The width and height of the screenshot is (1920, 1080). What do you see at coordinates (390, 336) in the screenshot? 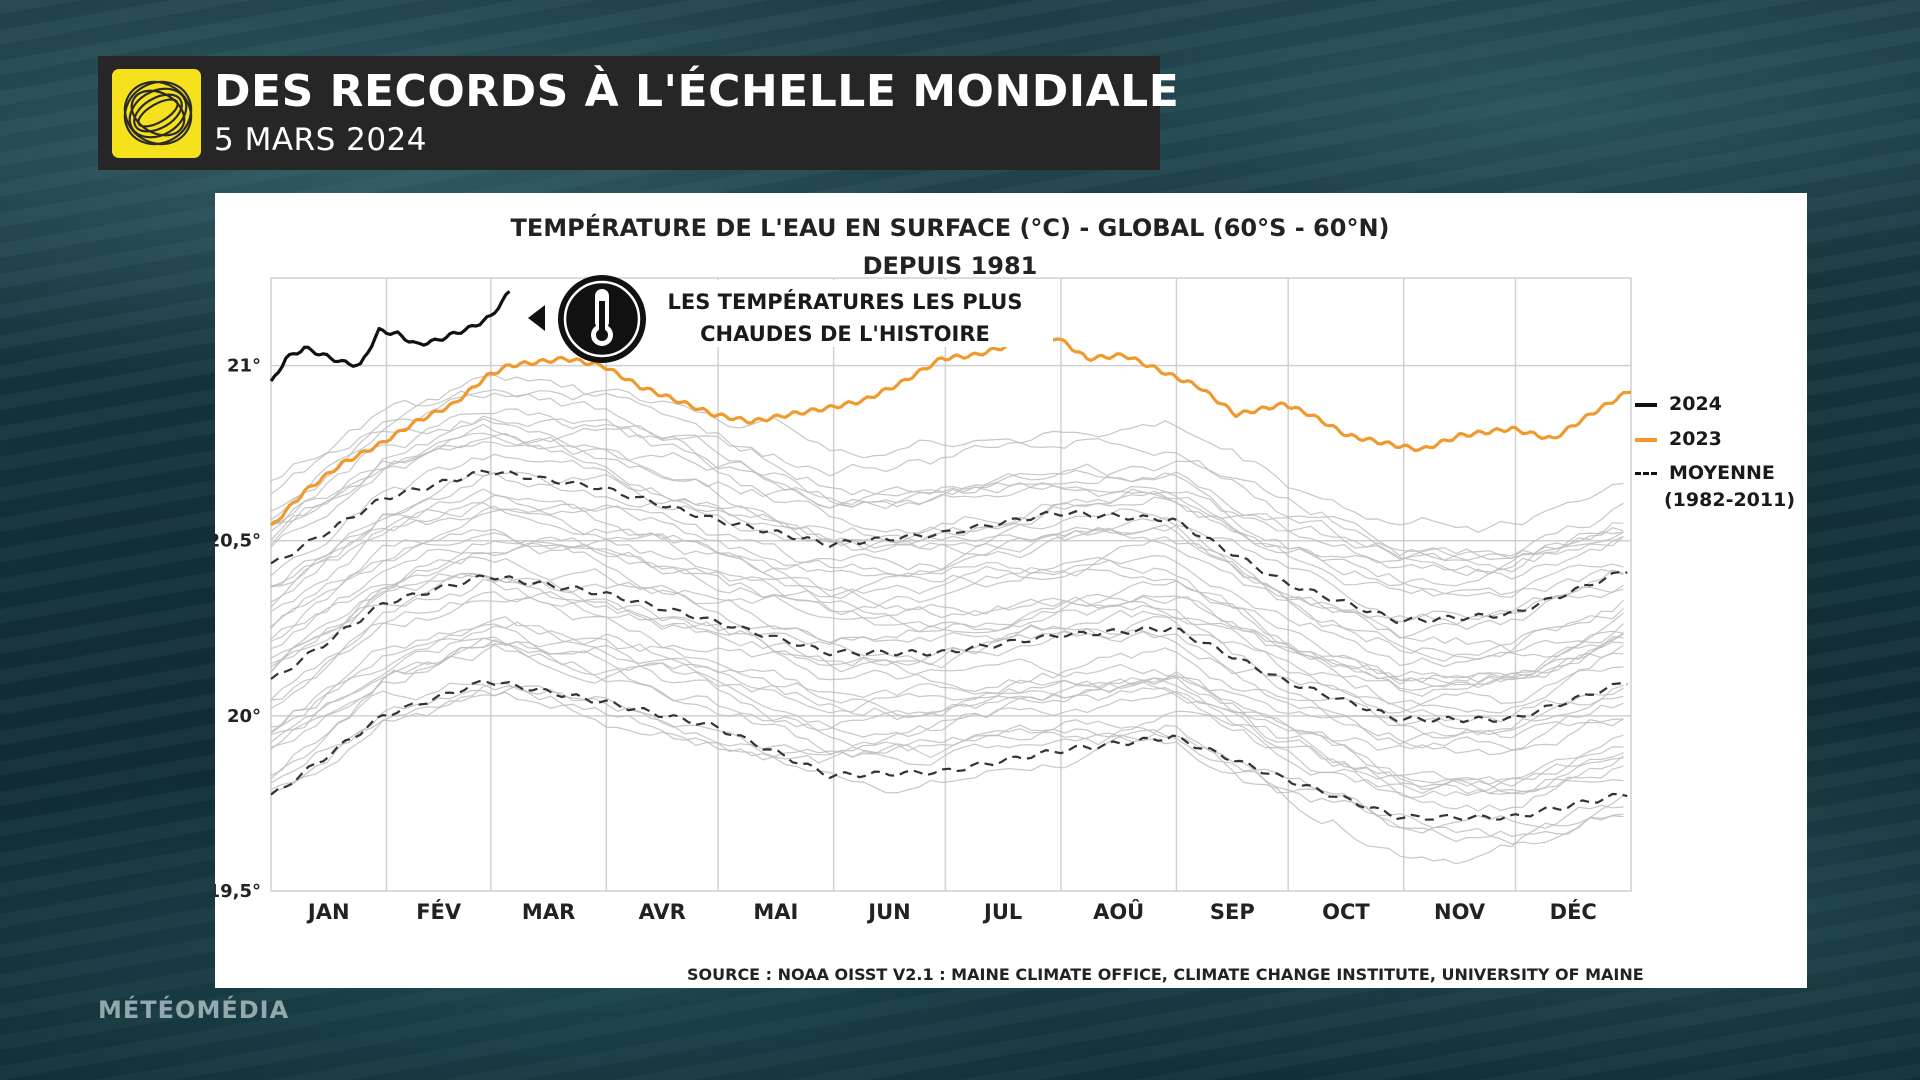
I see `series-2024-line` at bounding box center [390, 336].